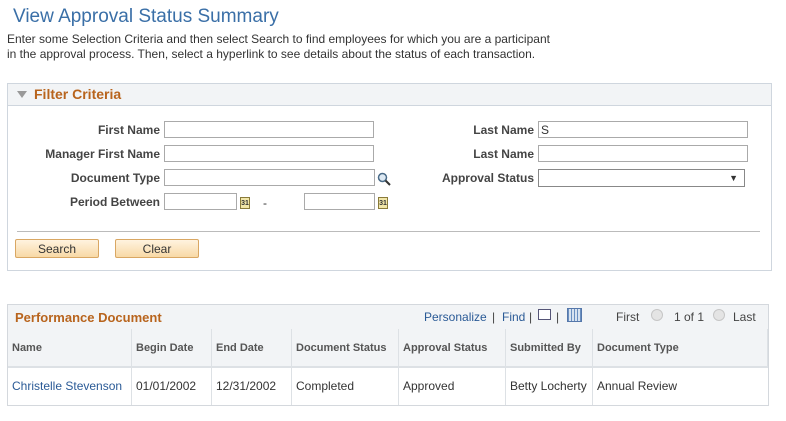  What do you see at coordinates (680, 348) in the screenshot?
I see `column-header-document-type: Document Type` at bounding box center [680, 348].